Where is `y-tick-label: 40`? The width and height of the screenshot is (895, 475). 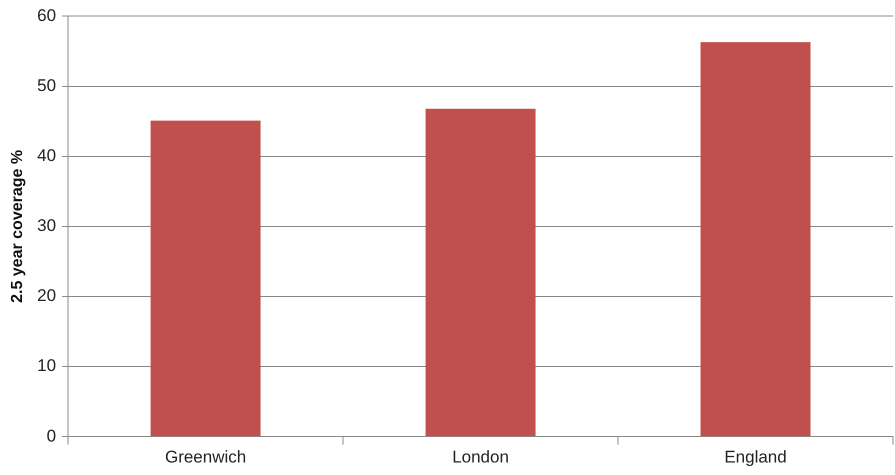
y-tick-label: 40 is located at coordinates (46, 156).